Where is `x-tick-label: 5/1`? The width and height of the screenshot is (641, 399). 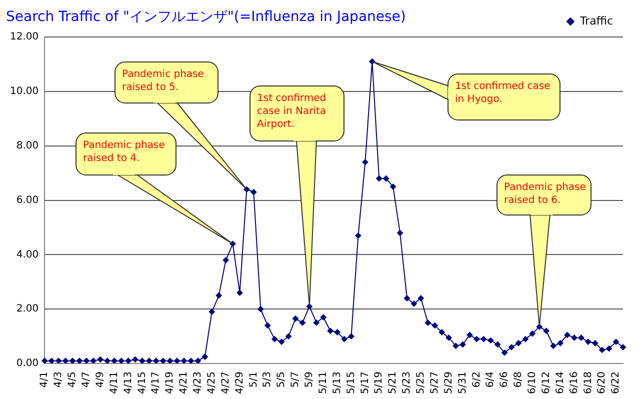
x-tick-label: 5/1 is located at coordinates (254, 380).